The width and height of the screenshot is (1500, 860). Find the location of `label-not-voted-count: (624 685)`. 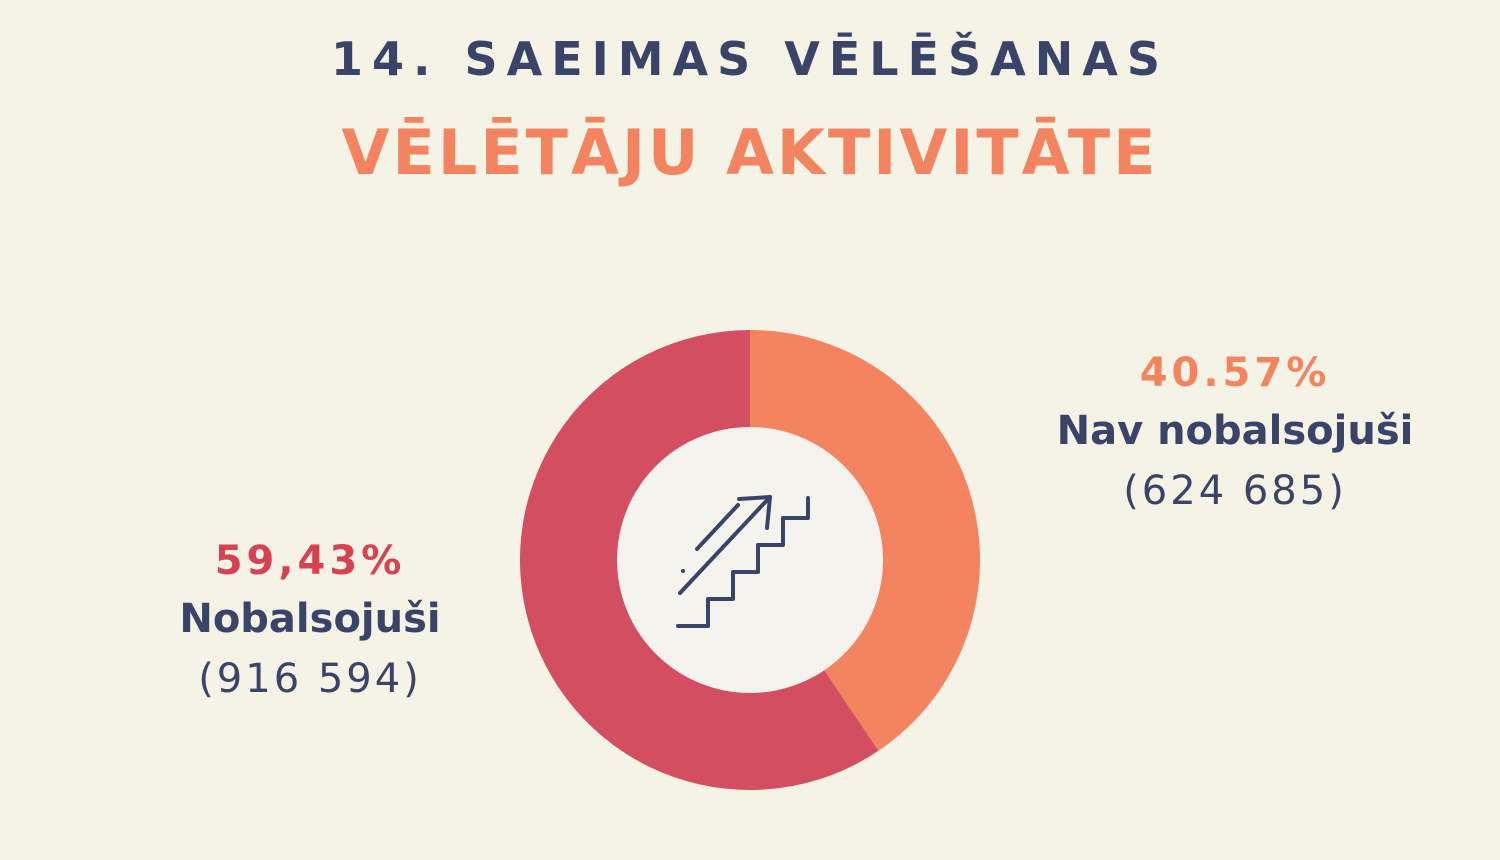

label-not-voted-count: (624 685) is located at coordinates (1235, 491).